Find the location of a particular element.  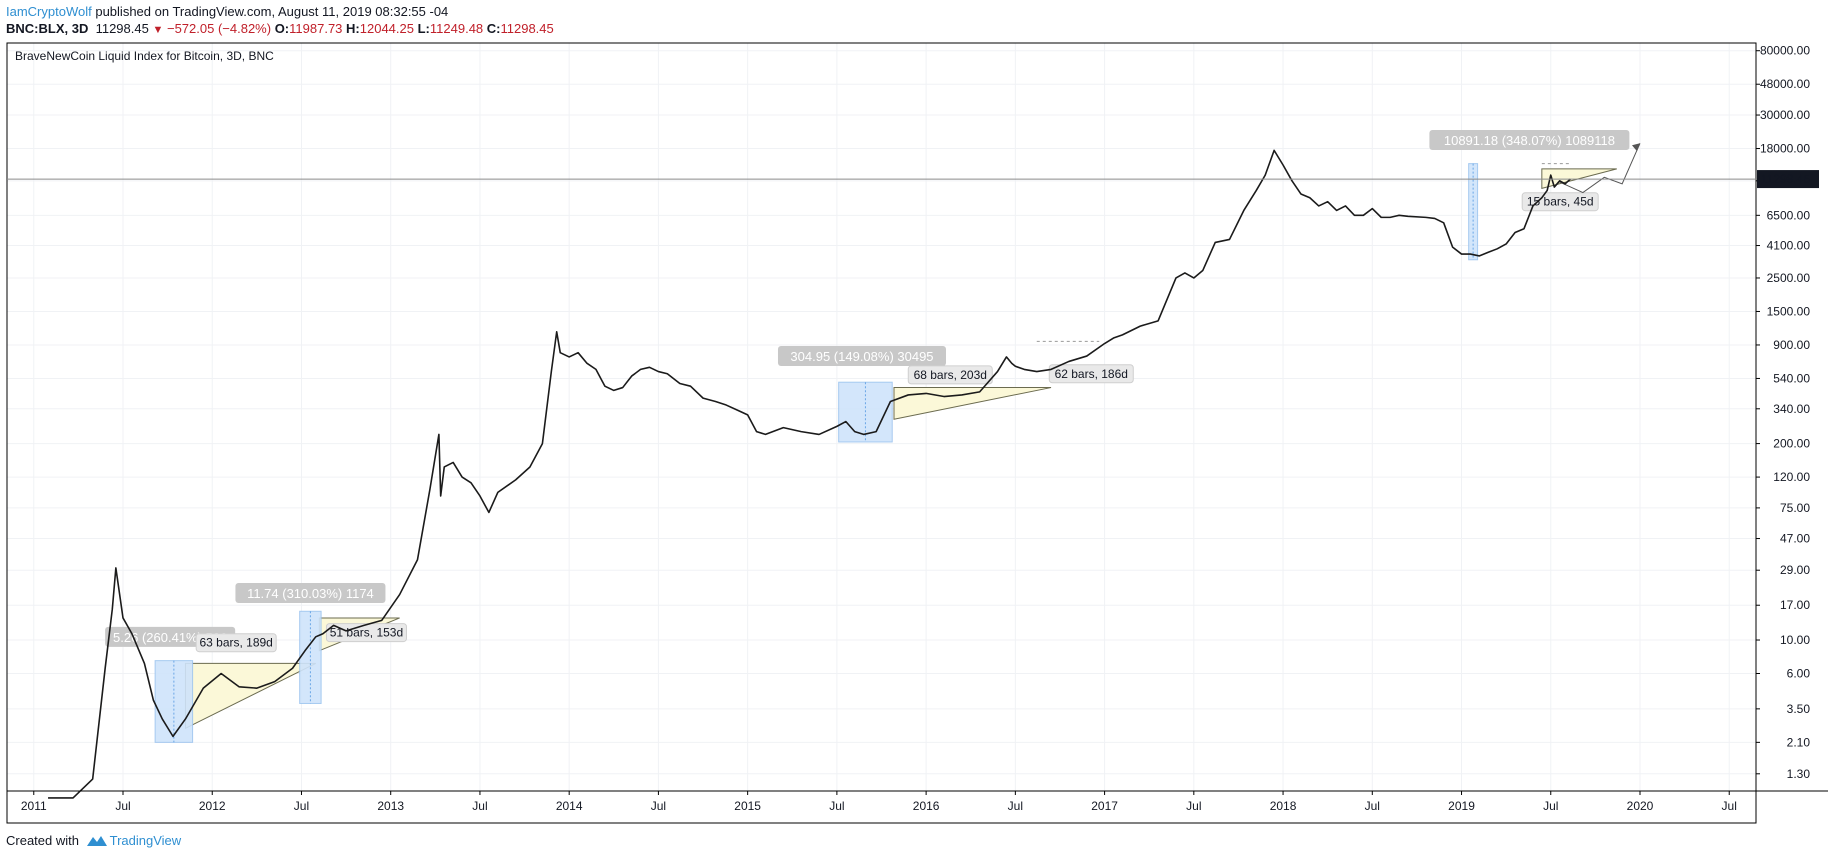

measure-label-text: 11.74 (310.03%) 1174 is located at coordinates (310, 593).